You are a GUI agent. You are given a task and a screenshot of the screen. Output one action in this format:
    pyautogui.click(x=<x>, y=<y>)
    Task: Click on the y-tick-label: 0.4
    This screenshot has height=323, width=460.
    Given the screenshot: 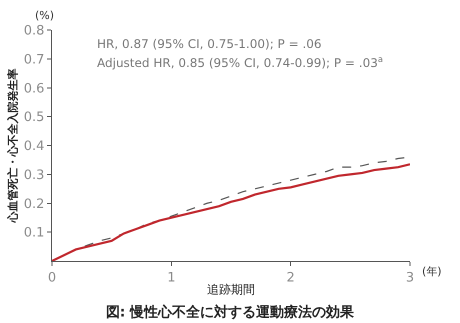 What is the action you would take?
    pyautogui.click(x=34, y=146)
    